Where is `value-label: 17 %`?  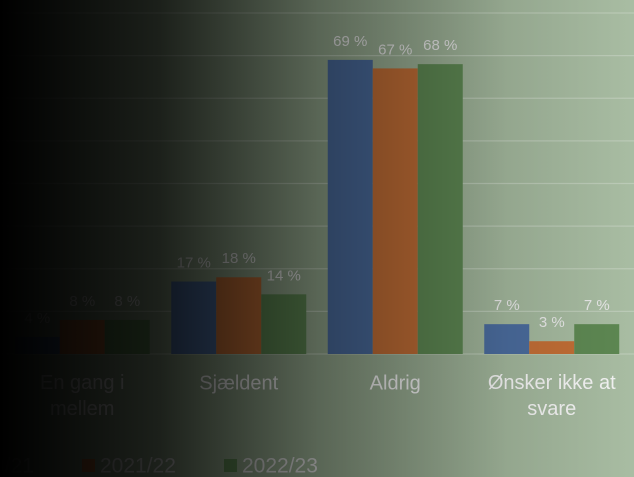
value-label: 17 % is located at coordinates (194, 263).